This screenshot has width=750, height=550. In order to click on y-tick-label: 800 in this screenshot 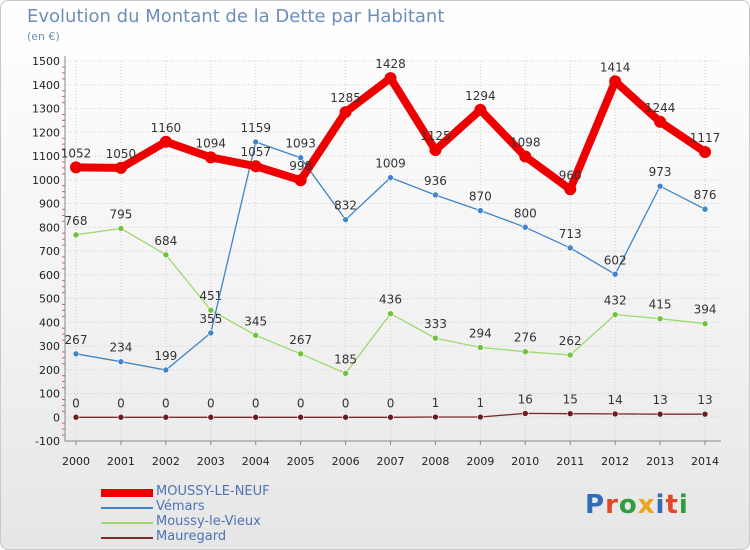, I will do `click(49, 227)`.